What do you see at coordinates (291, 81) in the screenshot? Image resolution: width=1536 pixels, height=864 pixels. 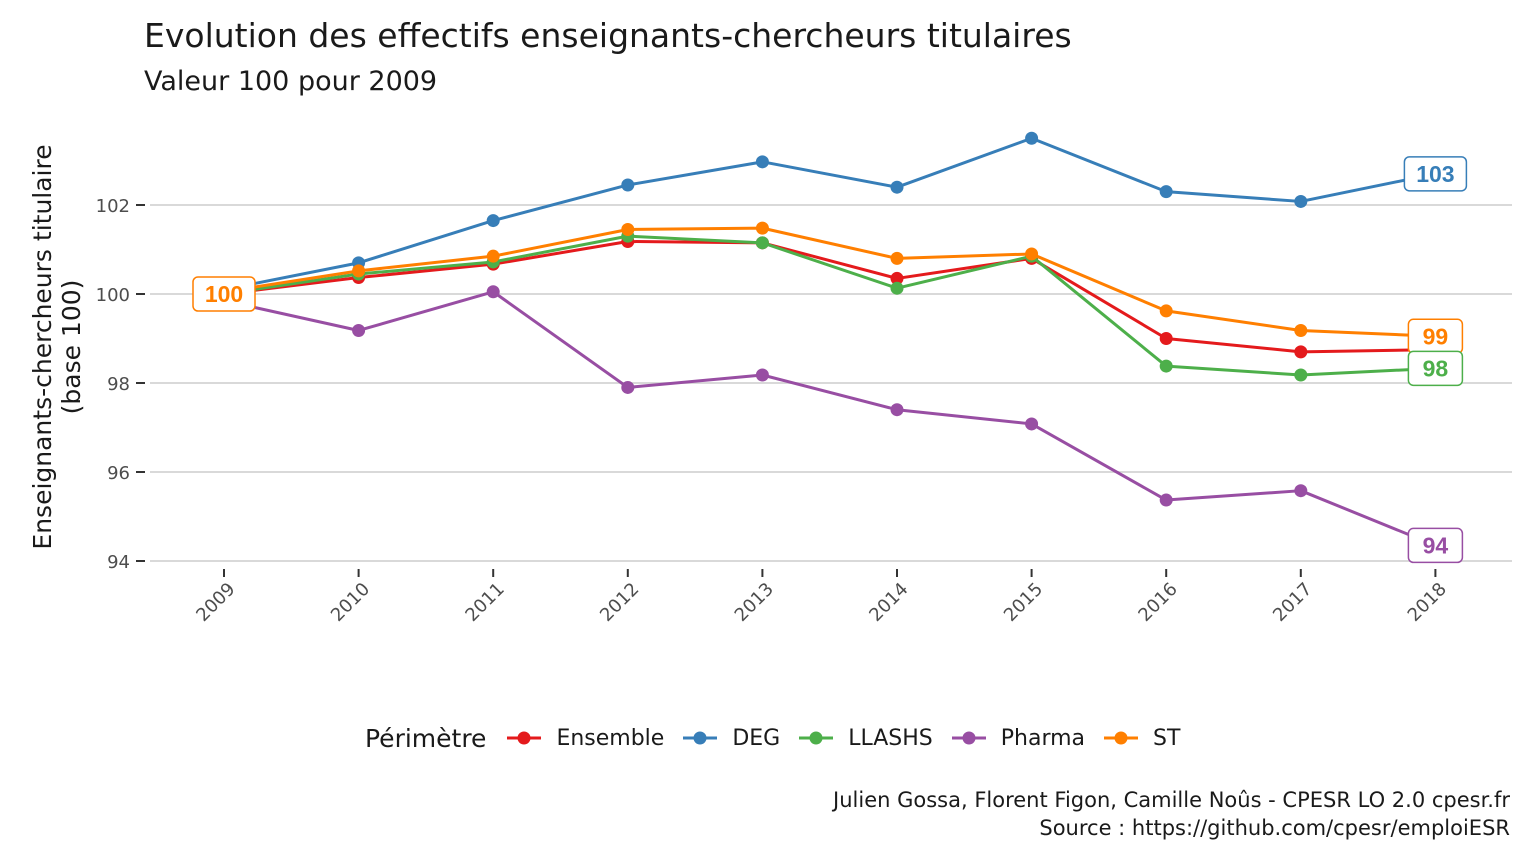 I see `chart-subtitle: Valeur 100 pour 2009` at bounding box center [291, 81].